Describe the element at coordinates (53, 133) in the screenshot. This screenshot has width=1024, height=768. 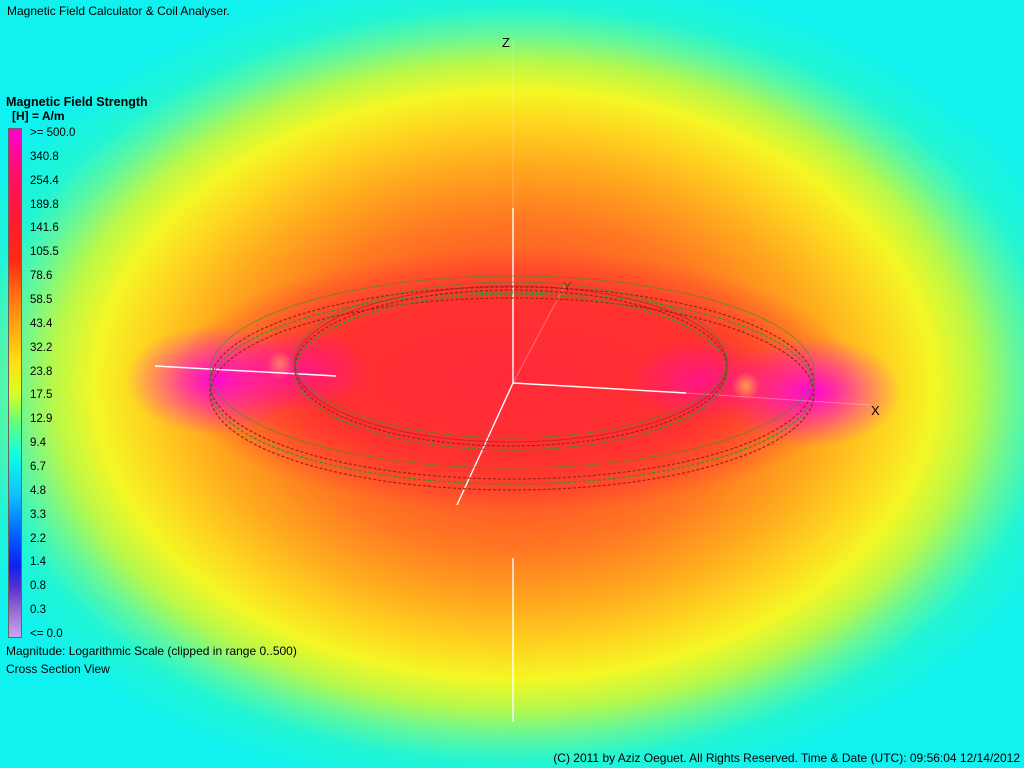
I see `legend-tick: >= 500.0` at that location.